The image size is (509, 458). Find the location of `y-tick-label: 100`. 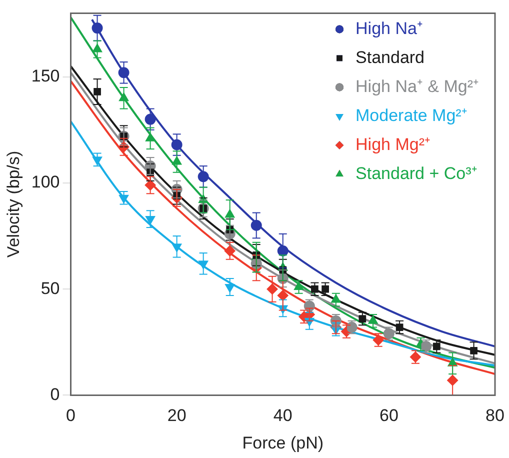

y-tick-label: 100 is located at coordinates (45, 182).